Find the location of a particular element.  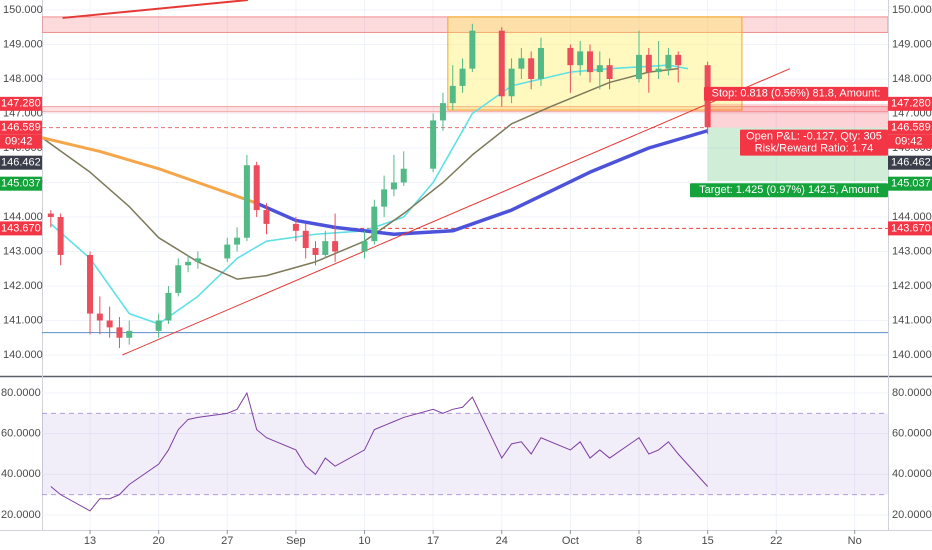

y-tick-label-left: 60.0000 is located at coordinates (21, 434).